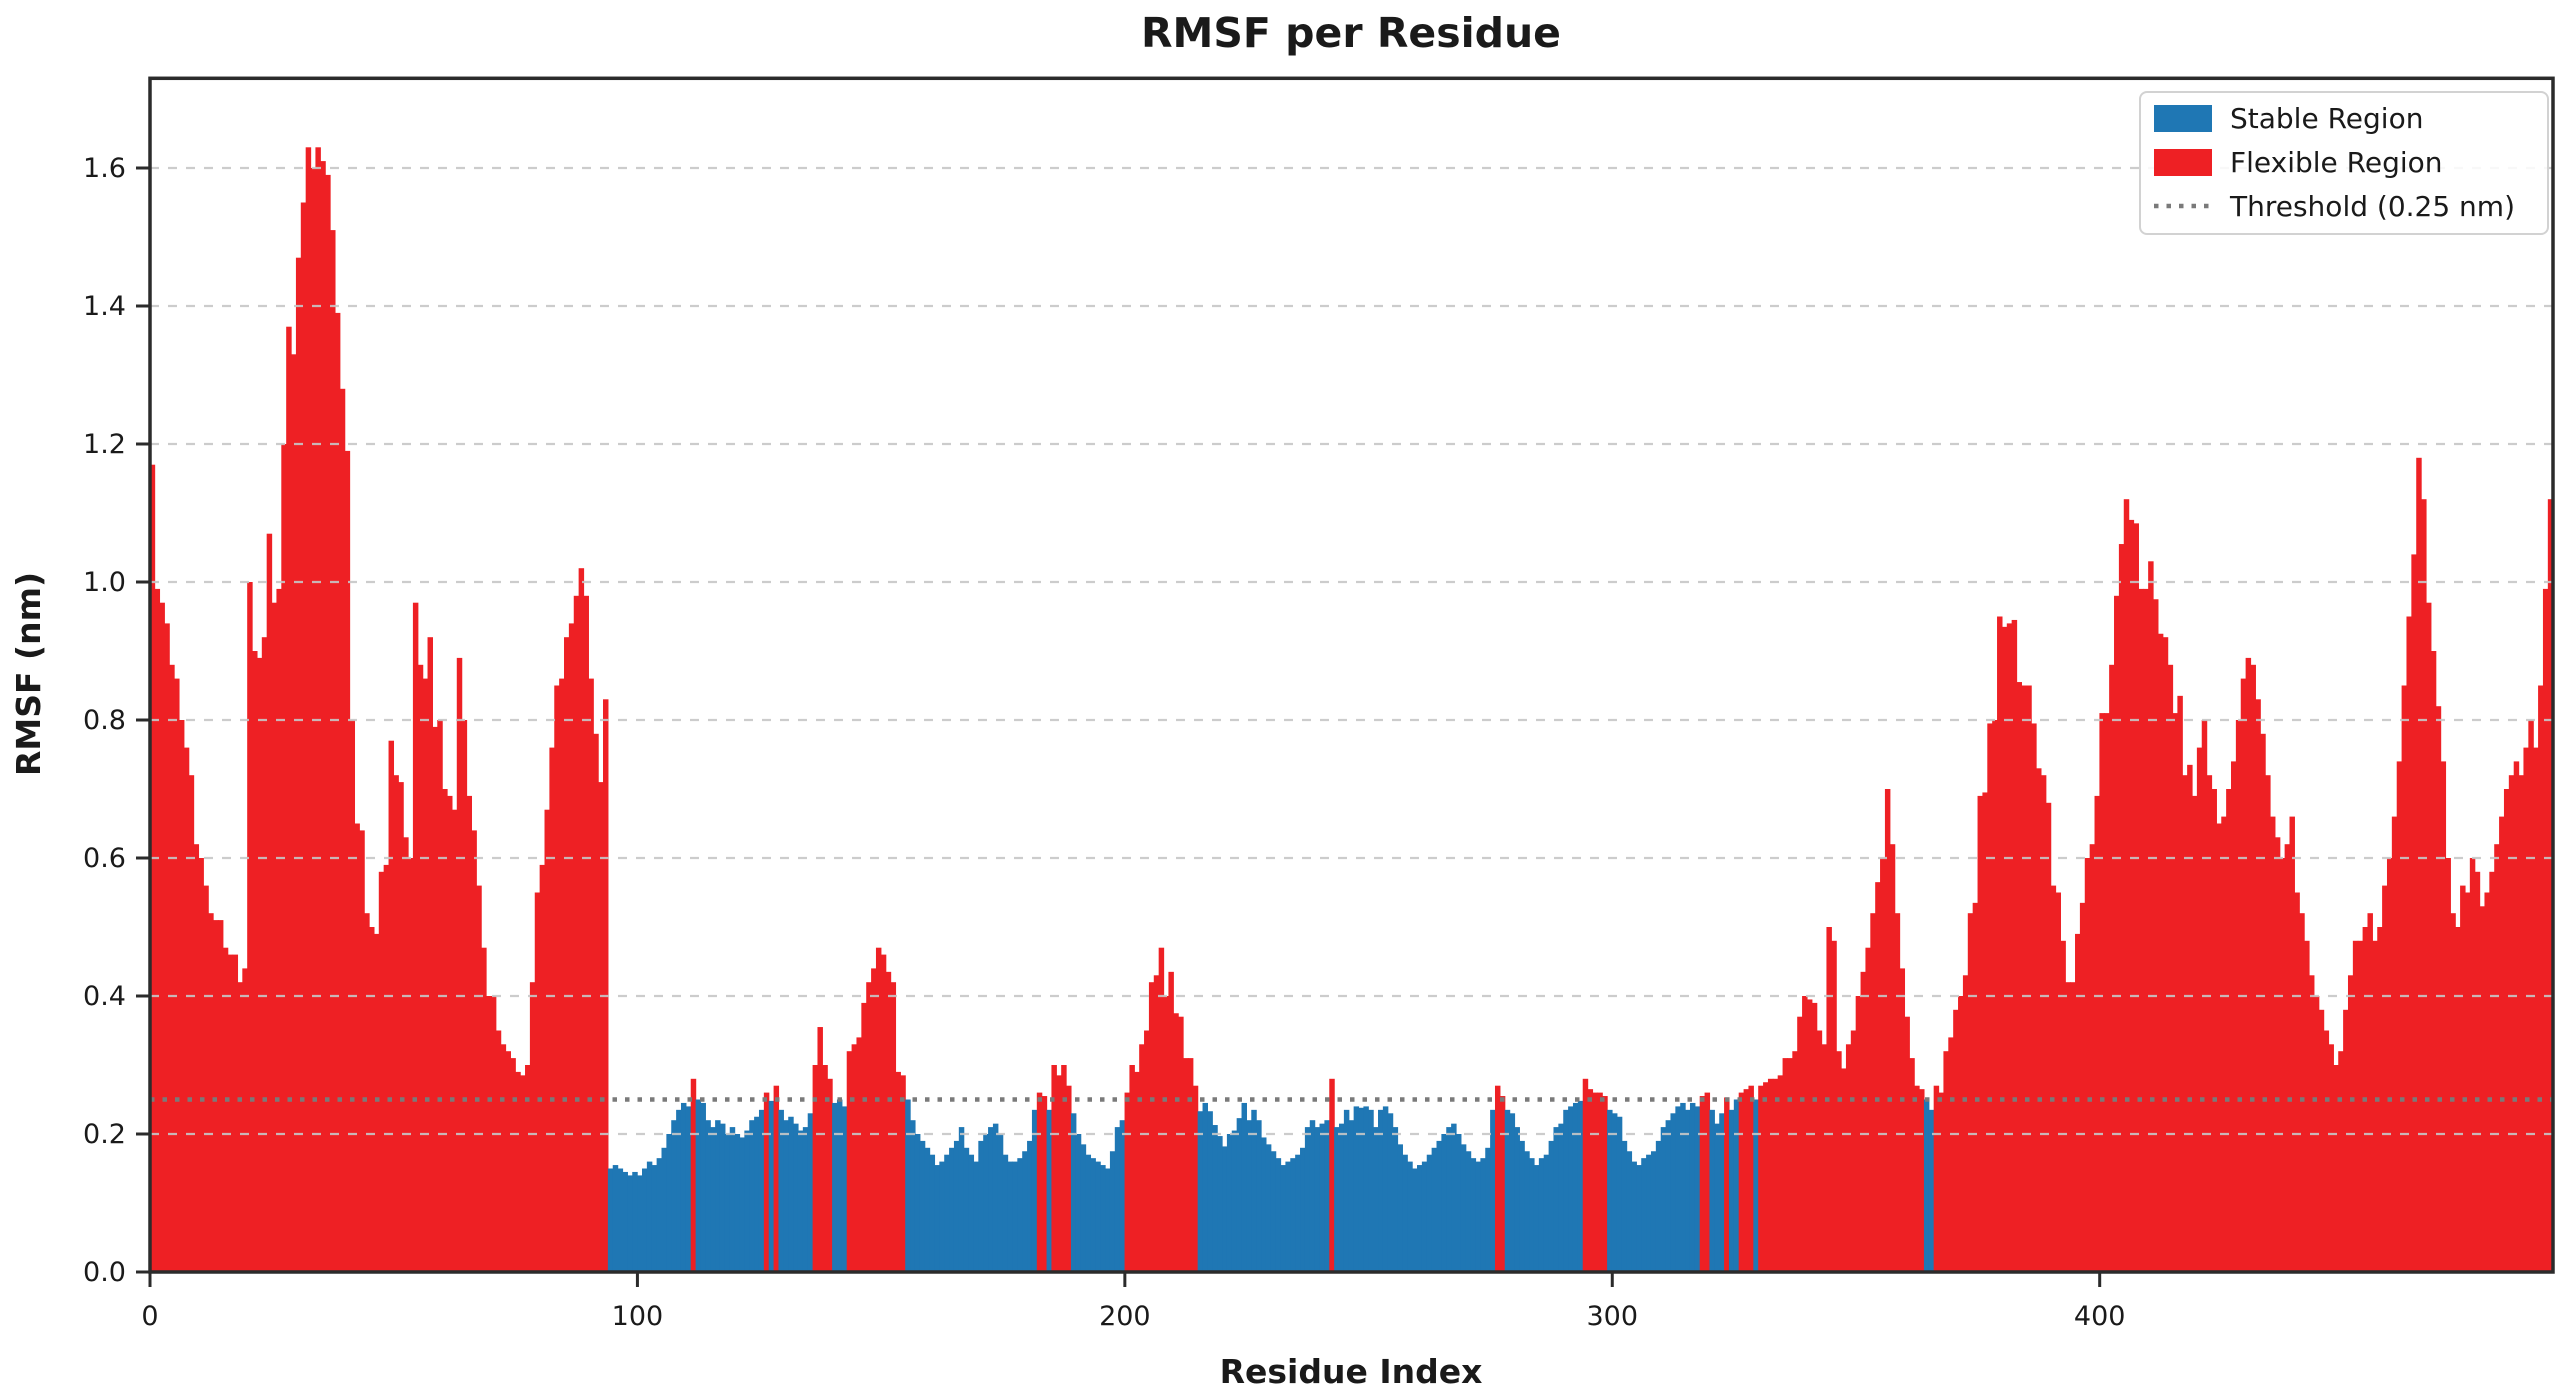  Describe the element at coordinates (104, 1134) in the screenshot. I see `y-tick-label-0.2: 0.2` at that location.